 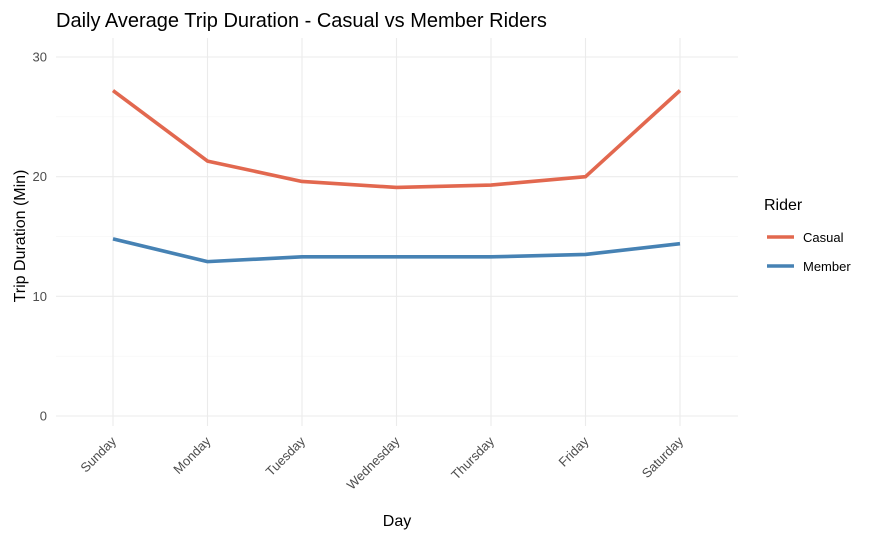 What do you see at coordinates (663, 457) in the screenshot?
I see `x-tick-label: Saturday` at bounding box center [663, 457].